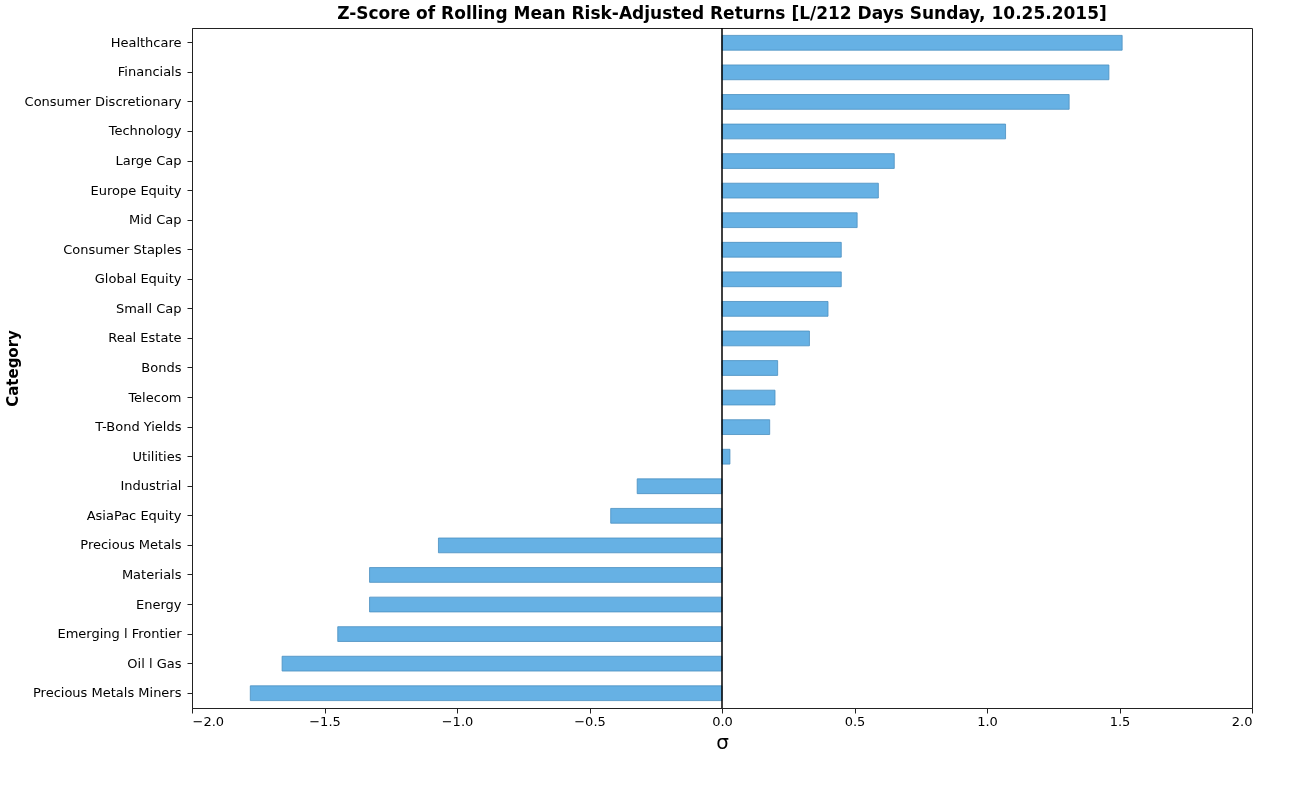 Image resolution: width=1314 pixels, height=792 pixels. What do you see at coordinates (131, 545) in the screenshot?
I see `y-tick-label: Precious Metals` at bounding box center [131, 545].